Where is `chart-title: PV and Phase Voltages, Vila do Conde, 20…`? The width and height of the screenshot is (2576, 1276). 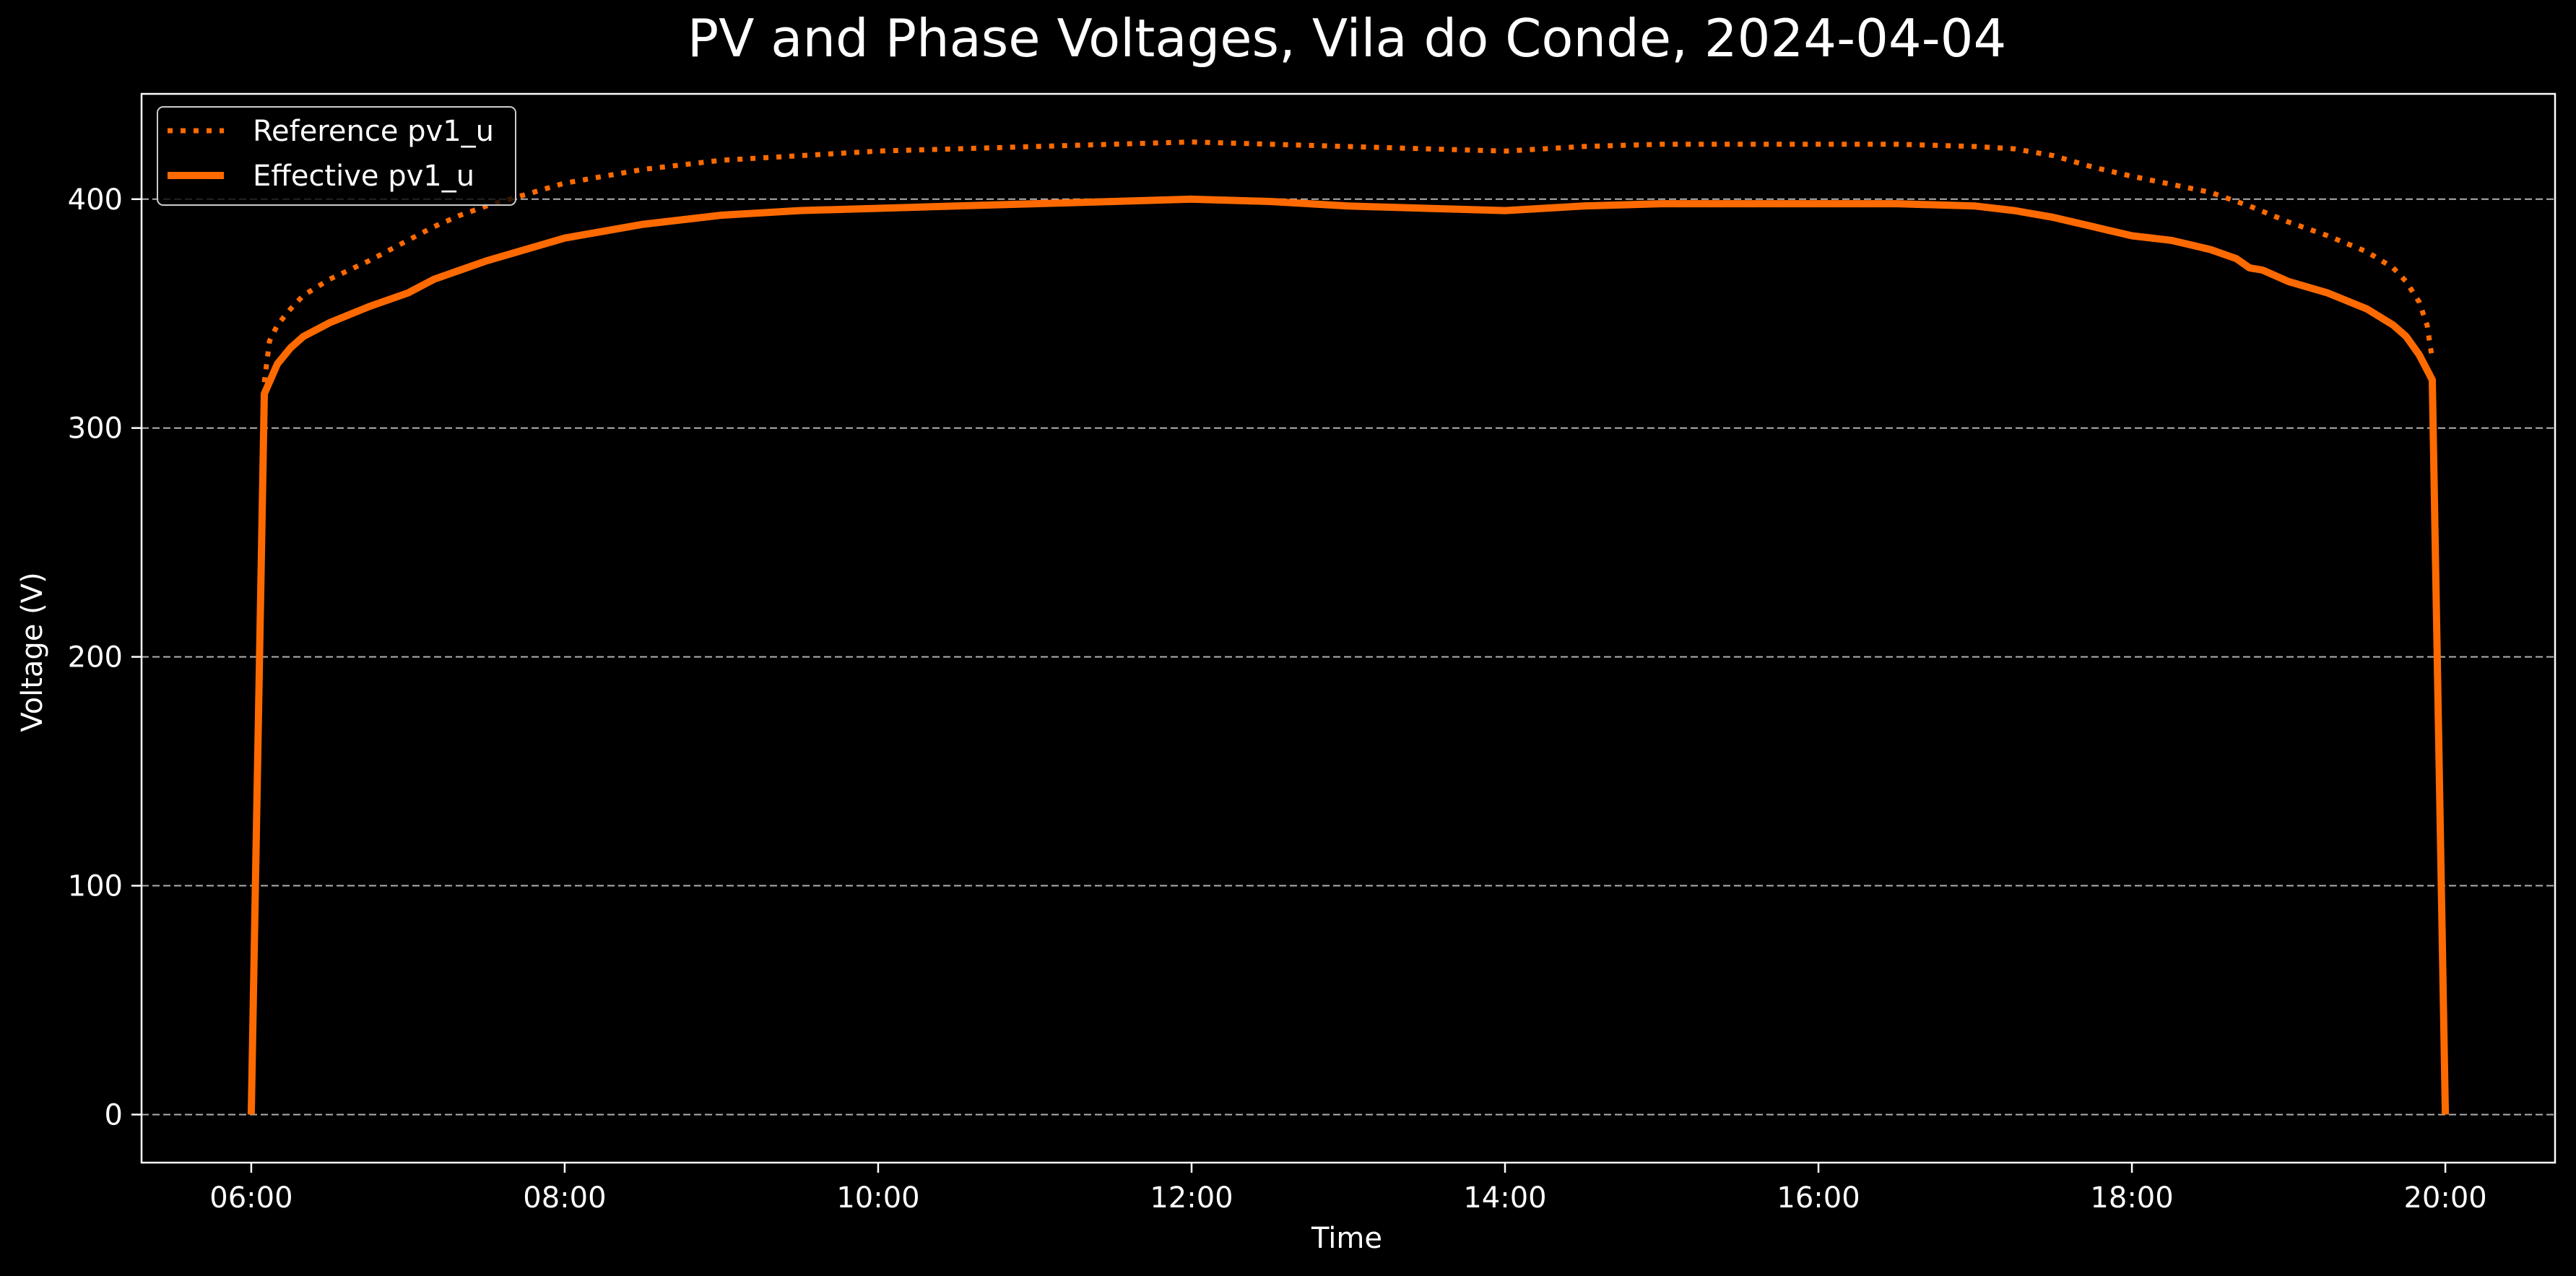 chart-title: PV and Phase Voltages, Vila do Conde, 20… is located at coordinates (1347, 38).